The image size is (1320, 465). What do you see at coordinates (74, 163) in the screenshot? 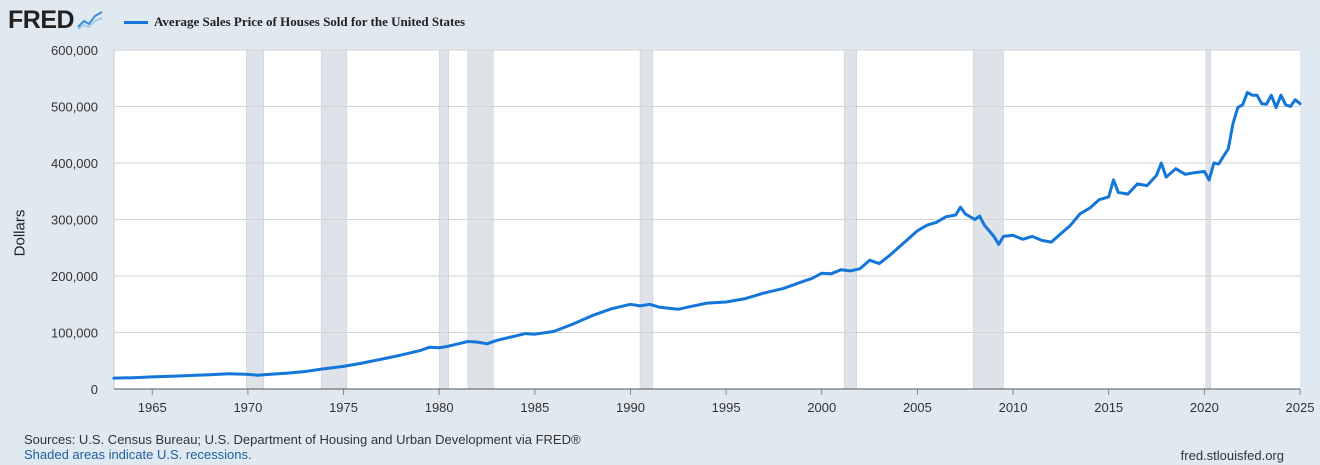
I see `y-tick-label: 400,000` at bounding box center [74, 163].